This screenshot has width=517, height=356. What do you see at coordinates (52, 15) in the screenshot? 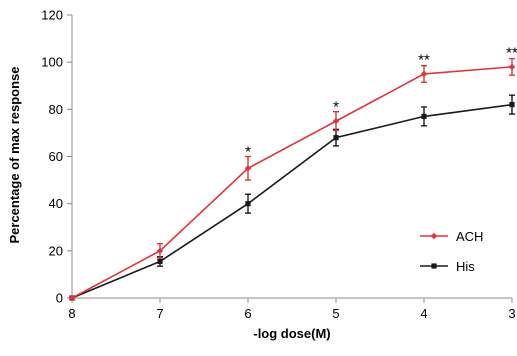
I see `y-tick-label: 120` at bounding box center [52, 15].